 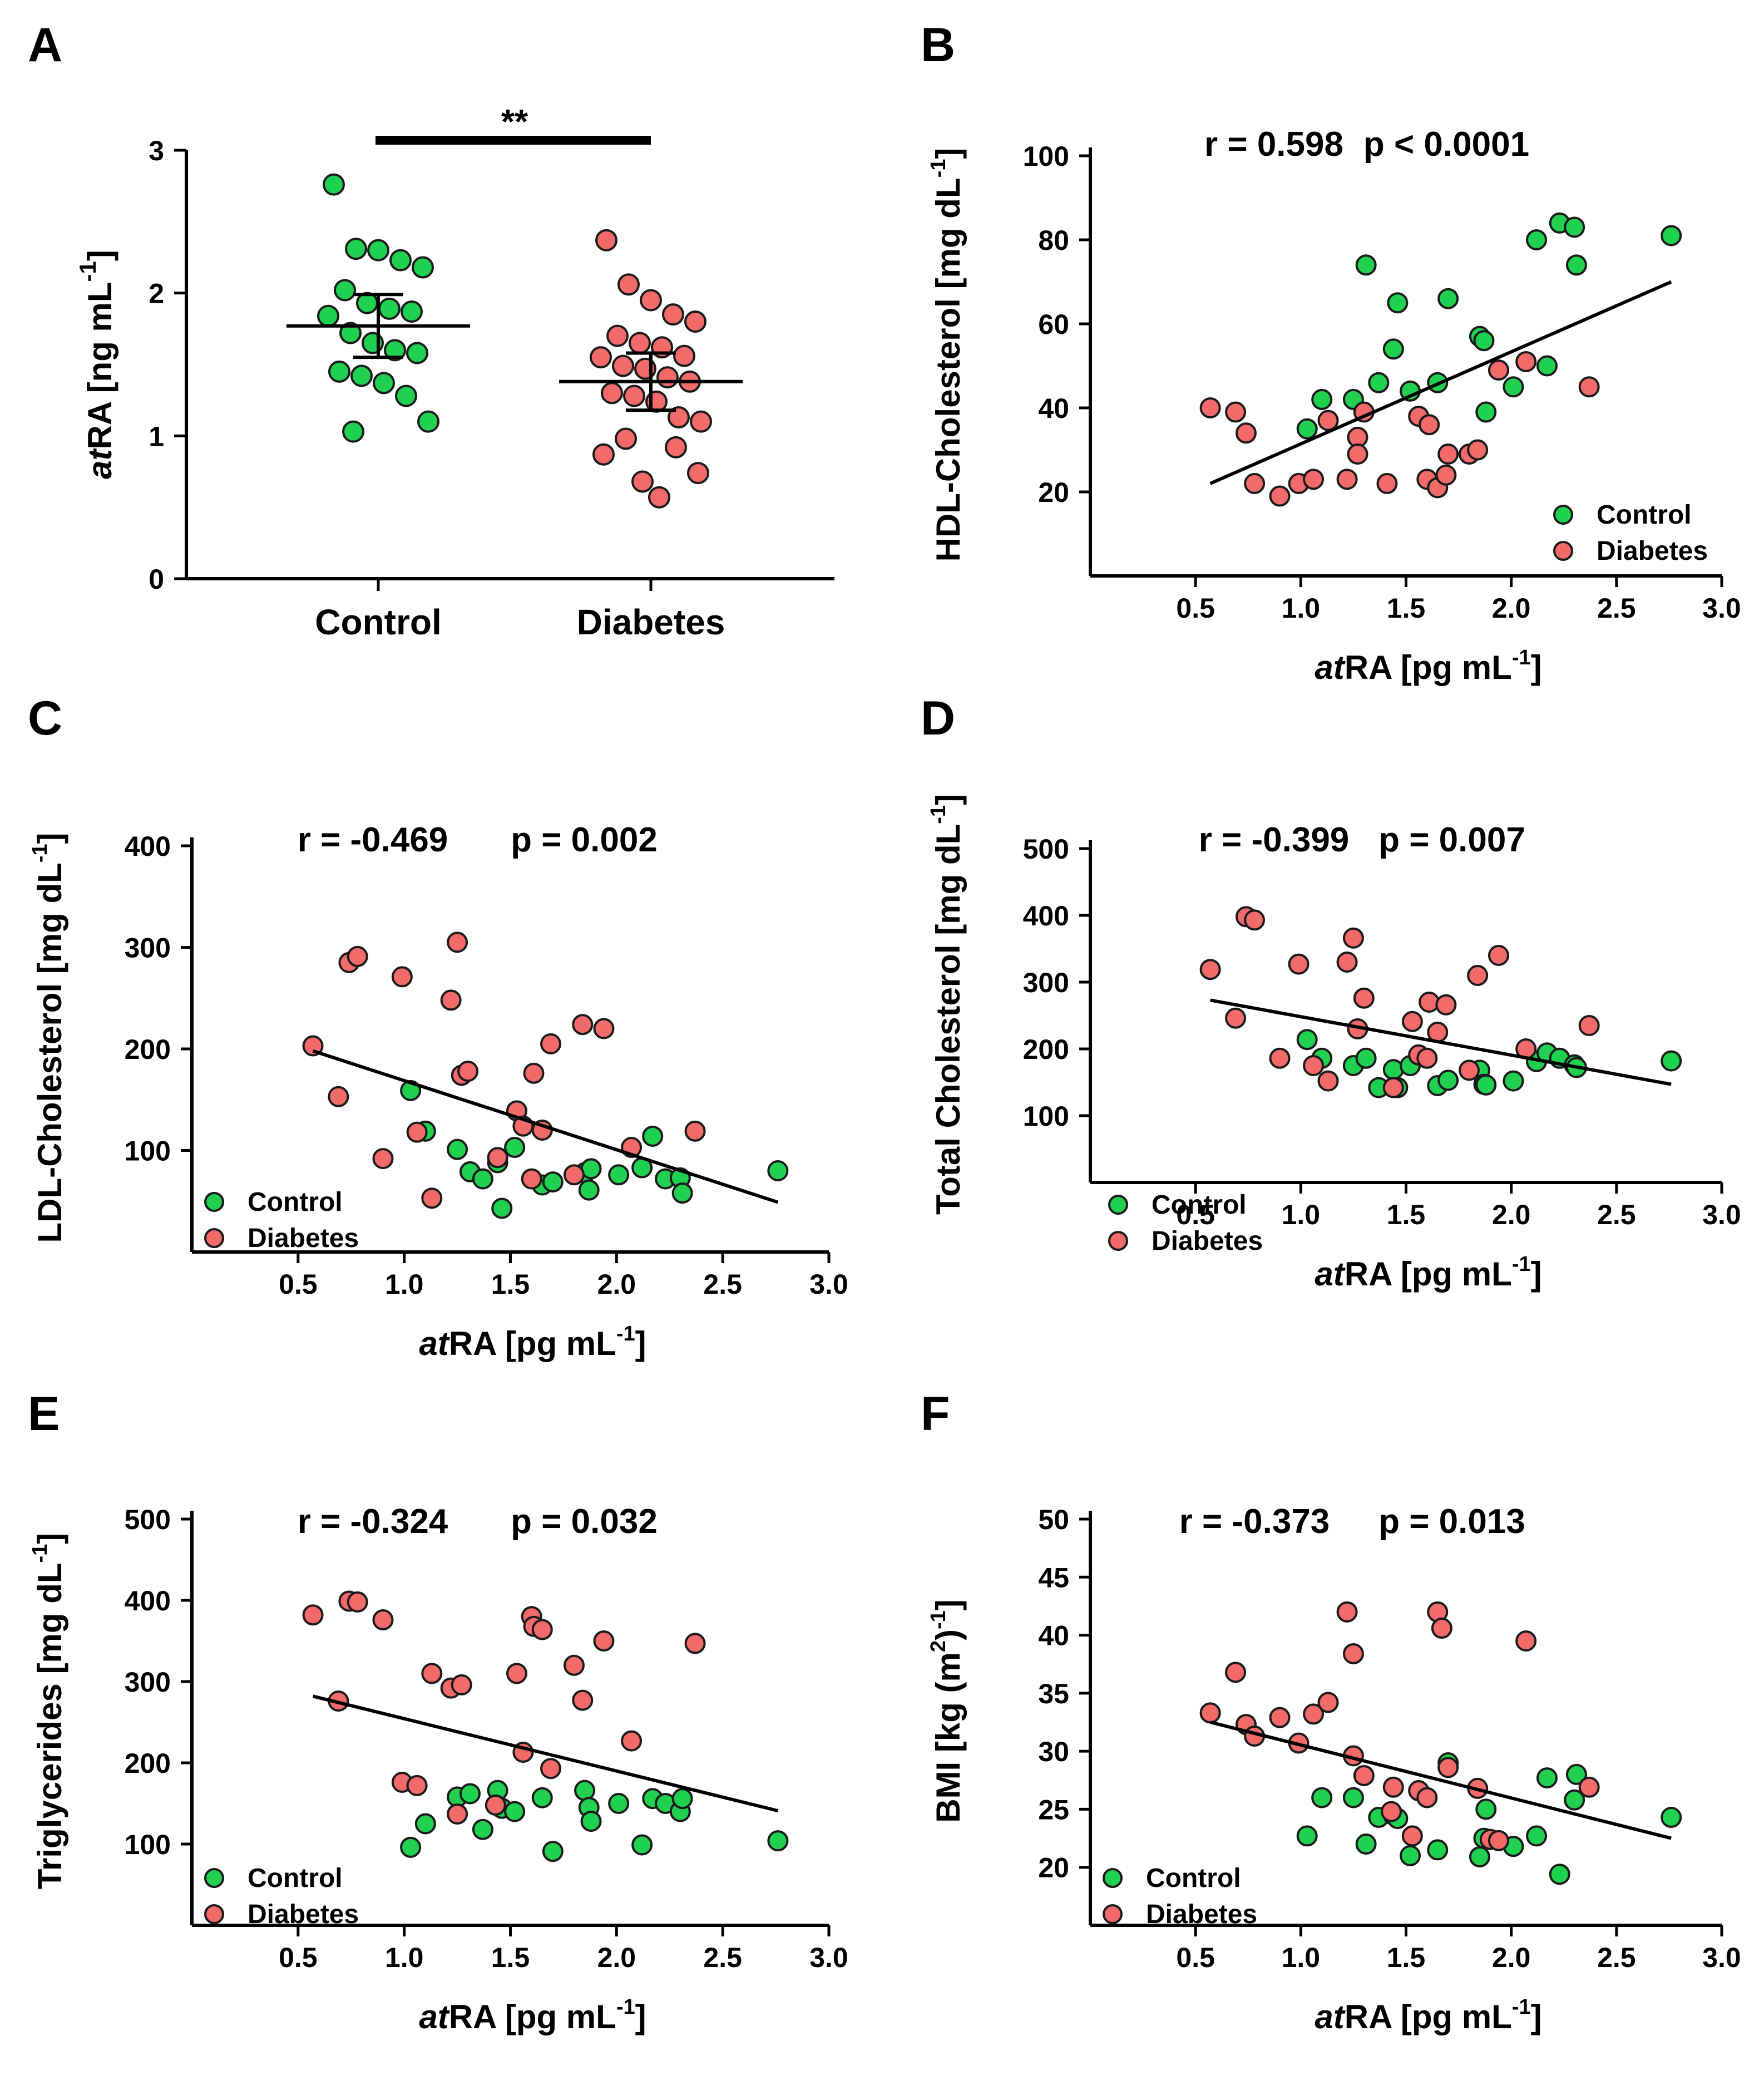 I want to click on y-tick-label: 100, so click(x=148, y=1845).